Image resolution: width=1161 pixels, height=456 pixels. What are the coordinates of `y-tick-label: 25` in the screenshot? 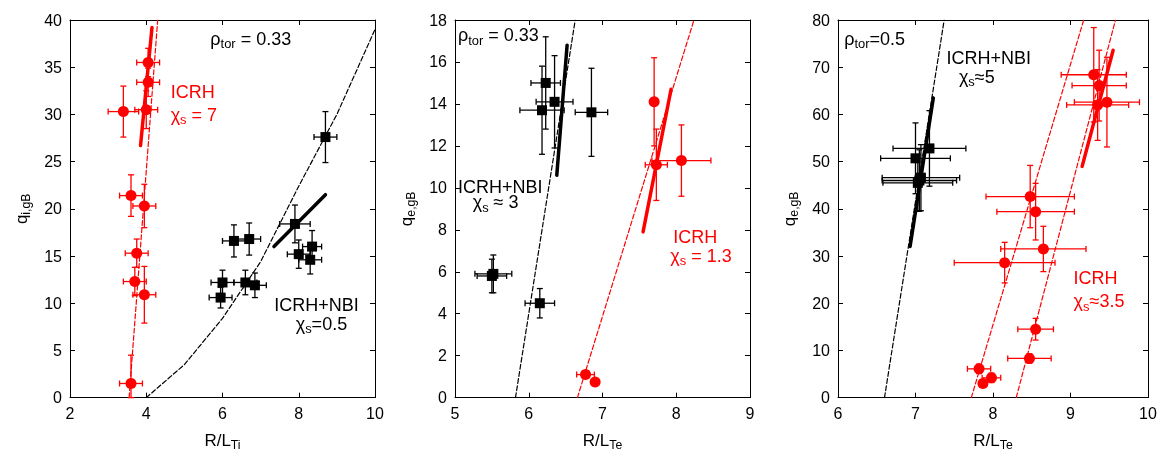 It's located at (53, 162).